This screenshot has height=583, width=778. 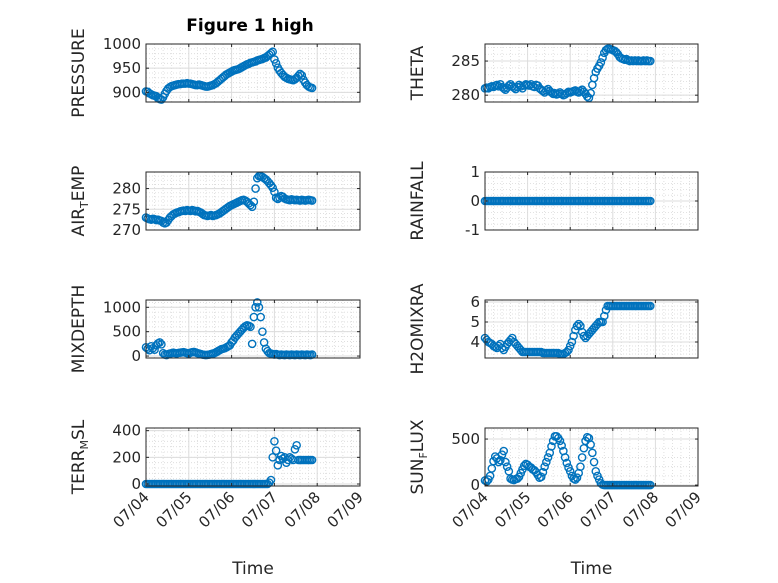 I want to click on y-tick-label: 285, so click(x=465, y=61).